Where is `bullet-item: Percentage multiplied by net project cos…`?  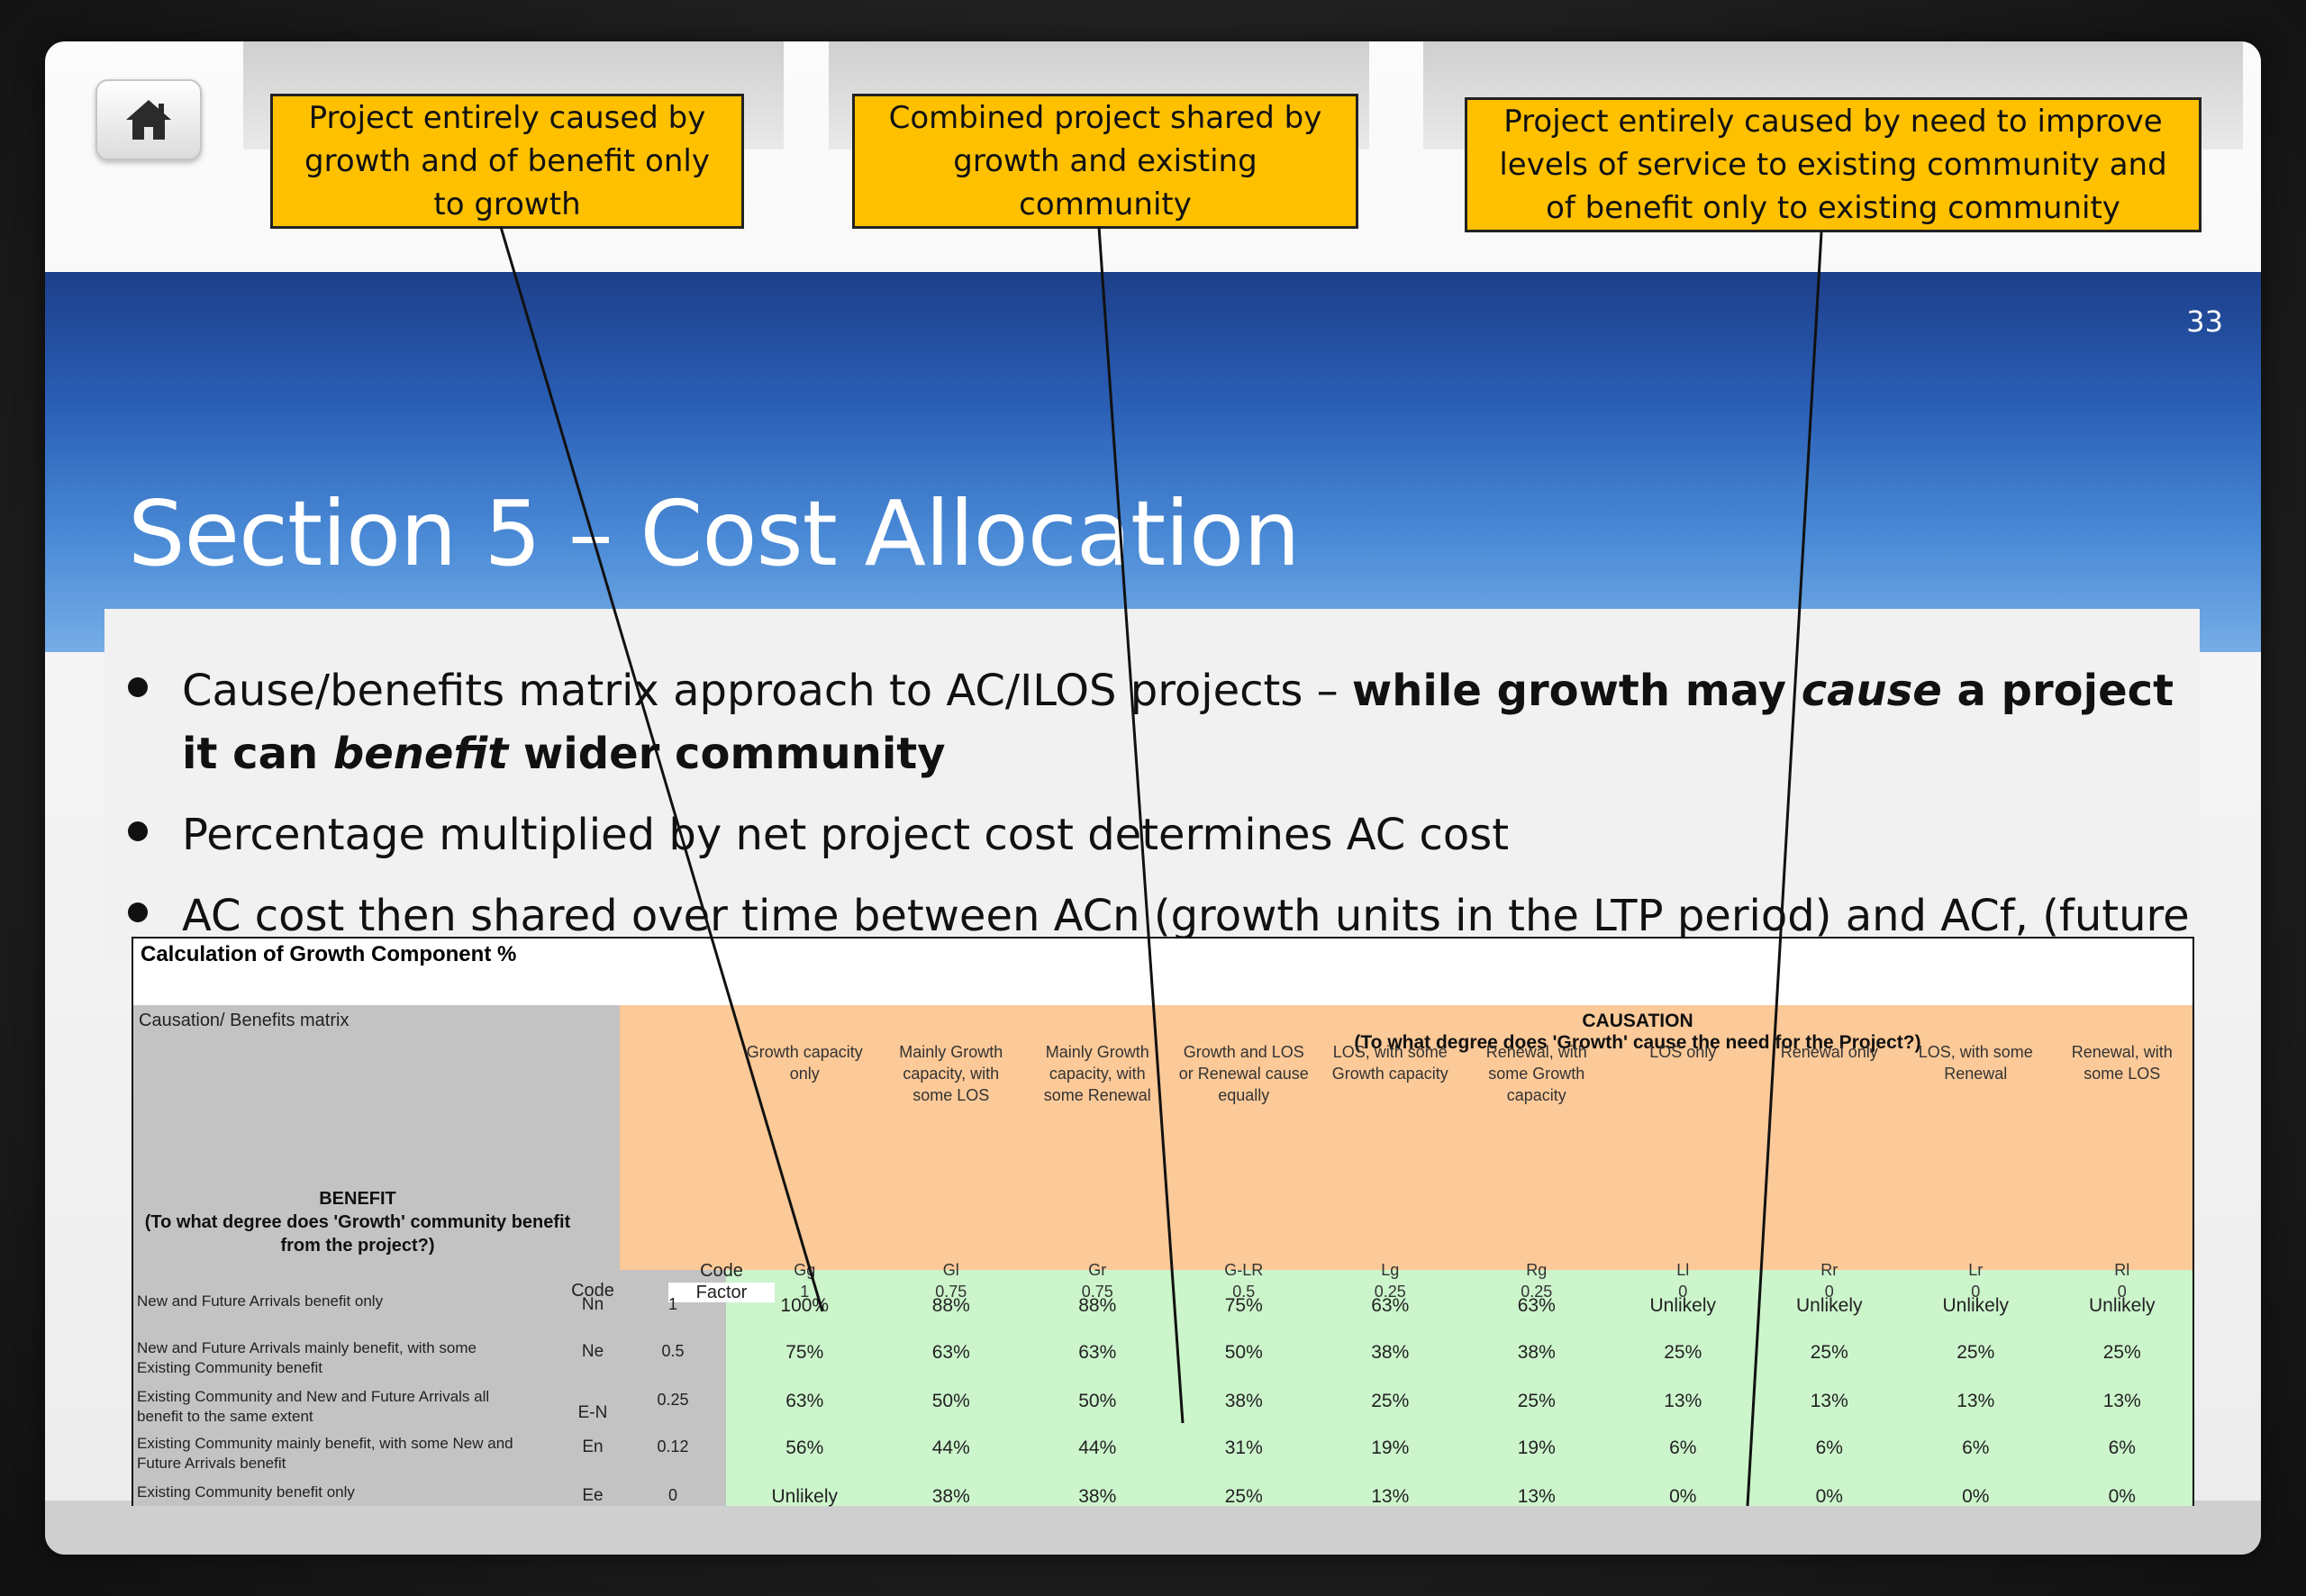
bullet-item: Percentage multiplied by net project cos… is located at coordinates (1164, 834).